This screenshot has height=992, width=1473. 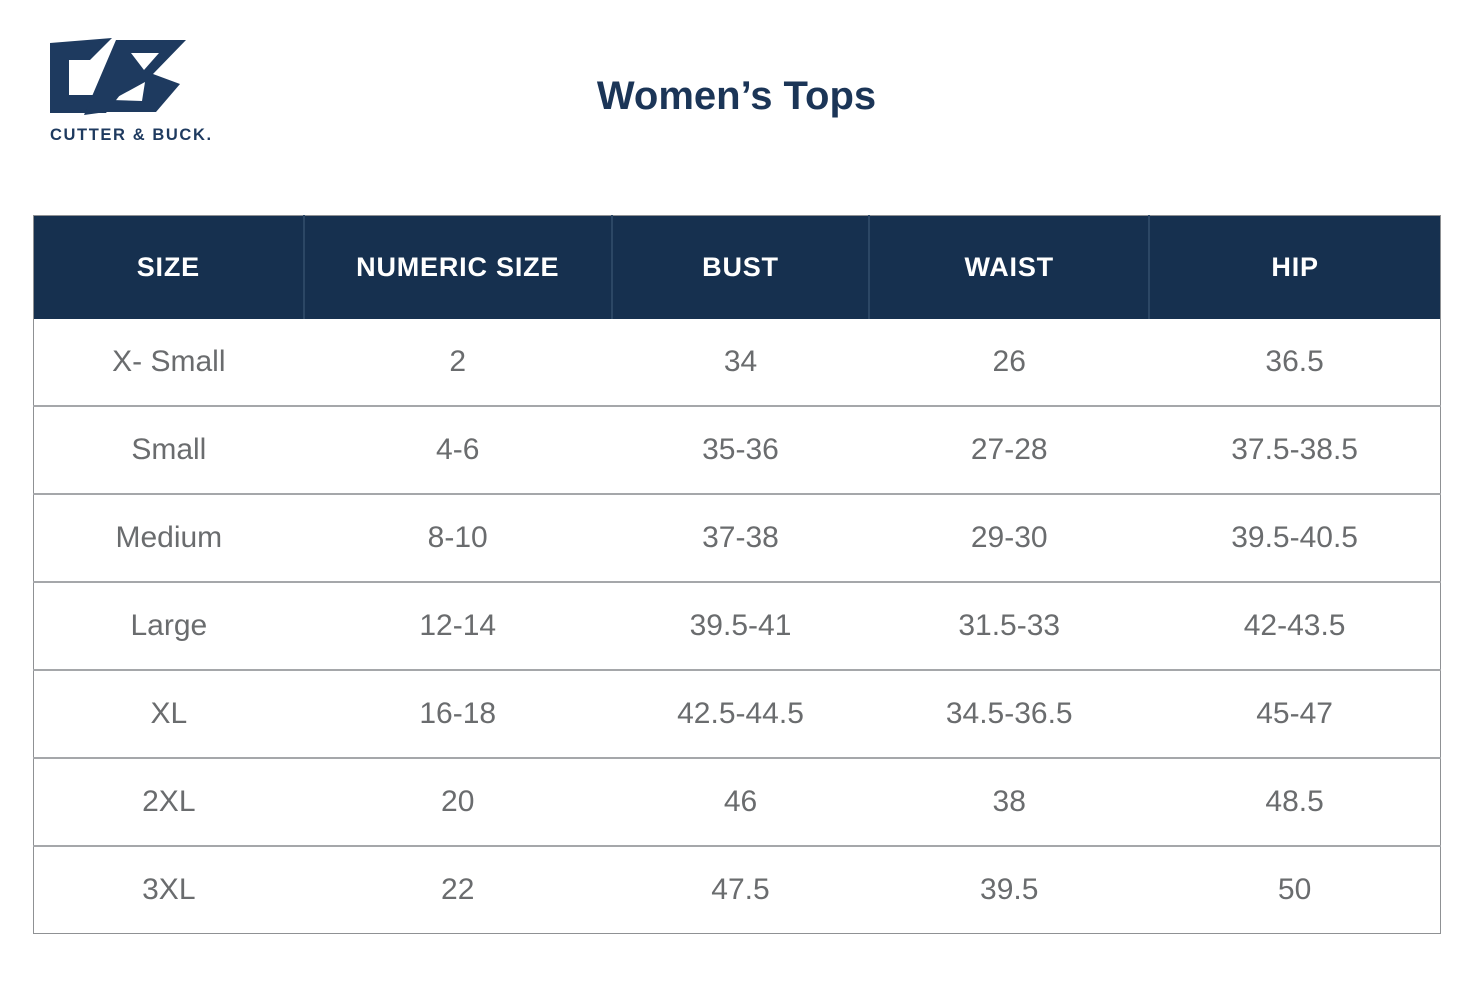 What do you see at coordinates (85, 75) in the screenshot?
I see `logo-letter-c` at bounding box center [85, 75].